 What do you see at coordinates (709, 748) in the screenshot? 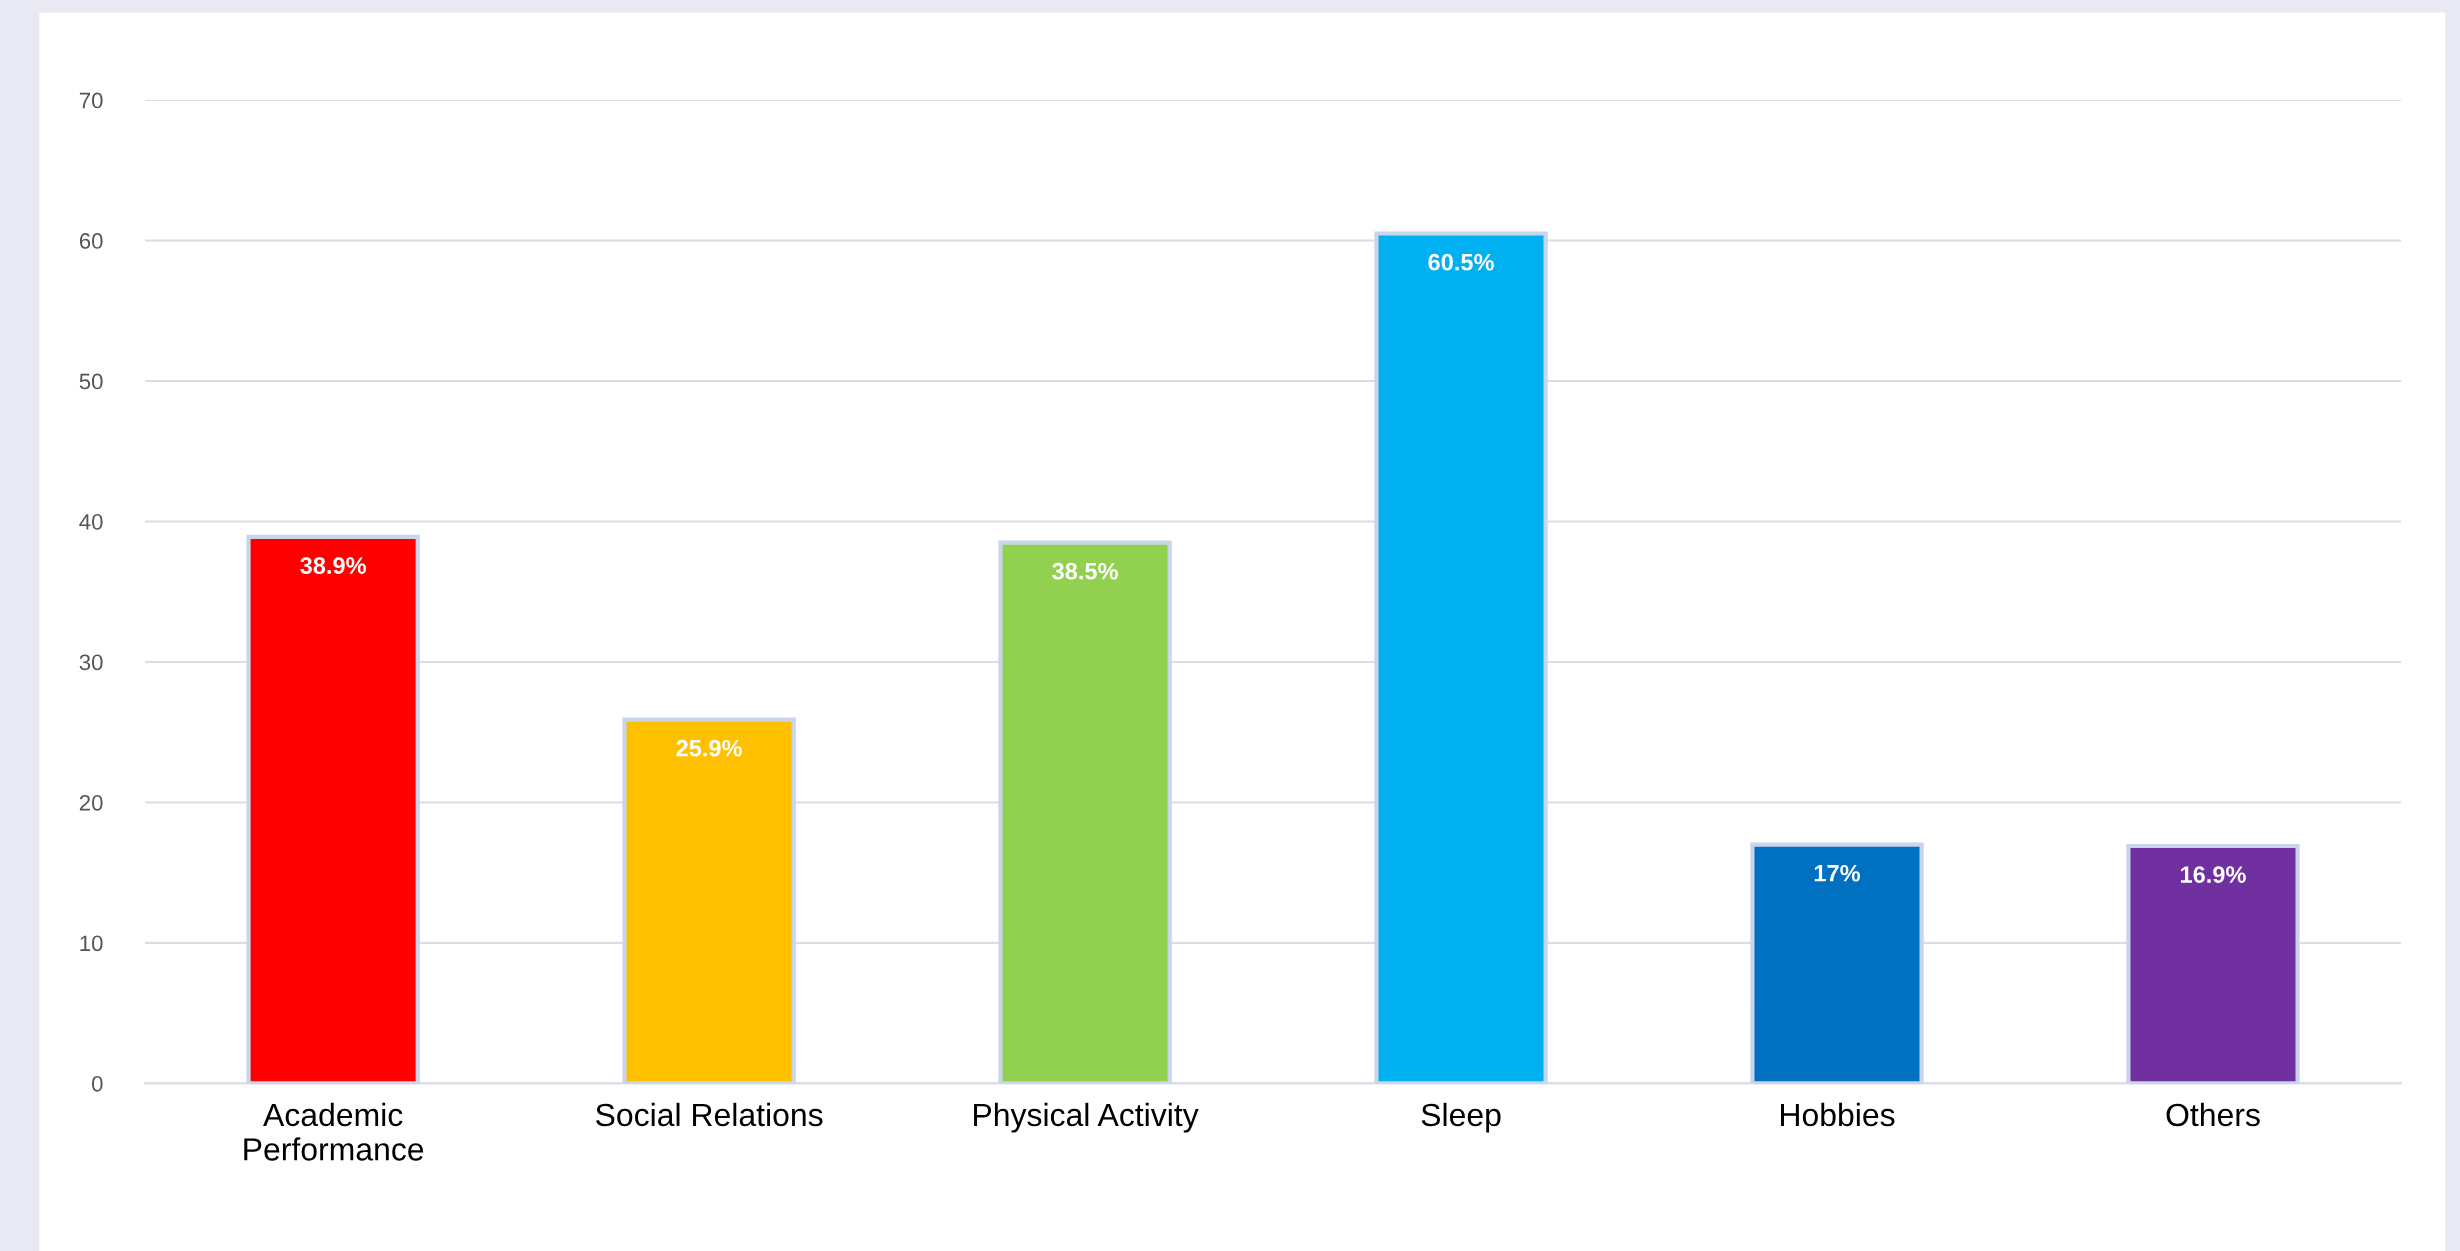
I see `data-label: 25.9%` at bounding box center [709, 748].